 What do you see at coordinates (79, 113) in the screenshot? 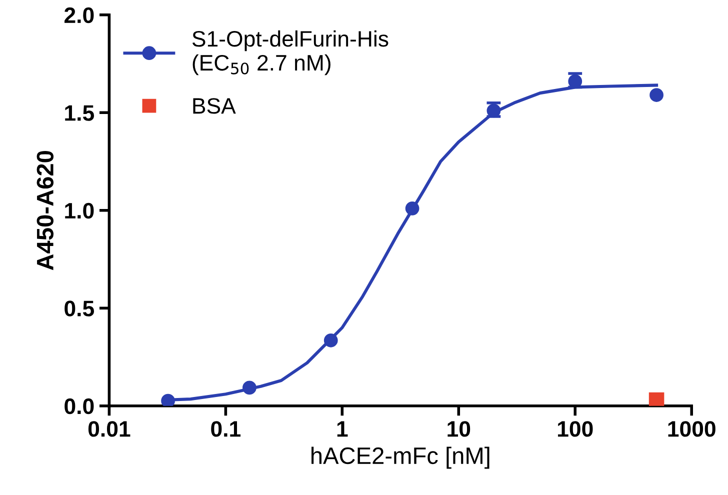
I see `y-tick-label: 1.5` at bounding box center [79, 113].